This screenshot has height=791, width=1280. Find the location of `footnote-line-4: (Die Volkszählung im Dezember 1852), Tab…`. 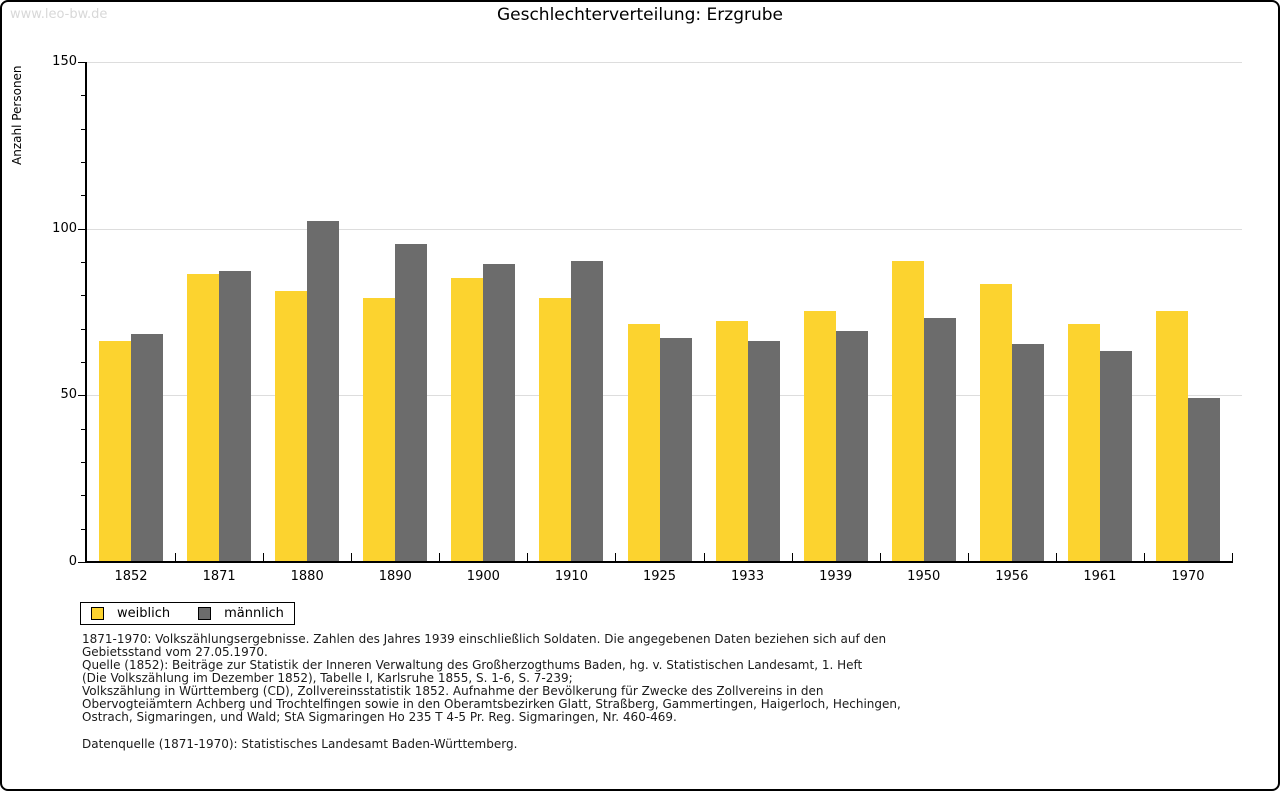

footnote-line-4: (Die Volkszählung im Dezember 1852), Tab… is located at coordinates (327, 678).